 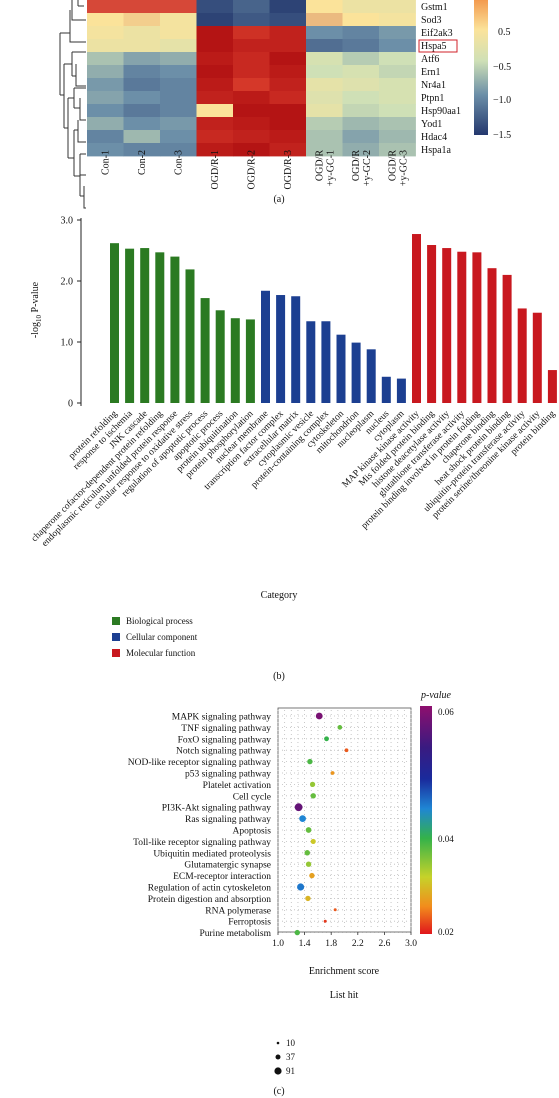 What do you see at coordinates (238, 911) in the screenshot?
I see `pathway-label: RNA polymerase` at bounding box center [238, 911].